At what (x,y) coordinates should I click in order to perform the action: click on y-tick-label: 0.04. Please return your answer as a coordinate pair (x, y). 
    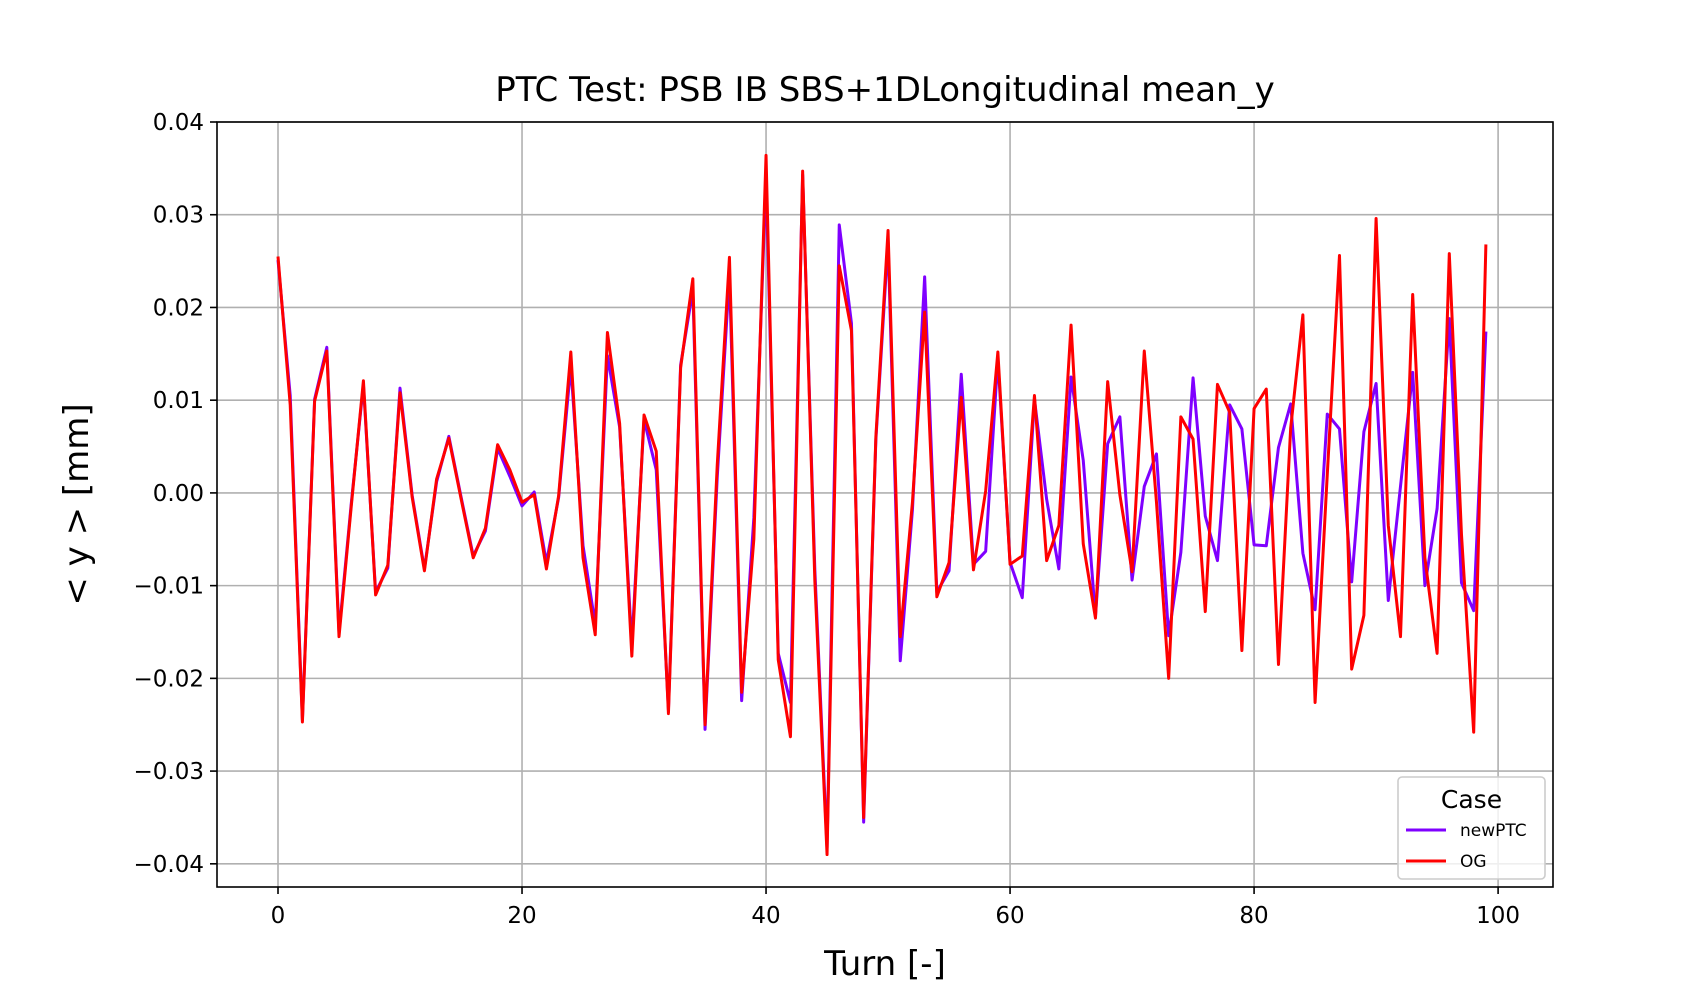
    Looking at the image, I should click on (178, 123).